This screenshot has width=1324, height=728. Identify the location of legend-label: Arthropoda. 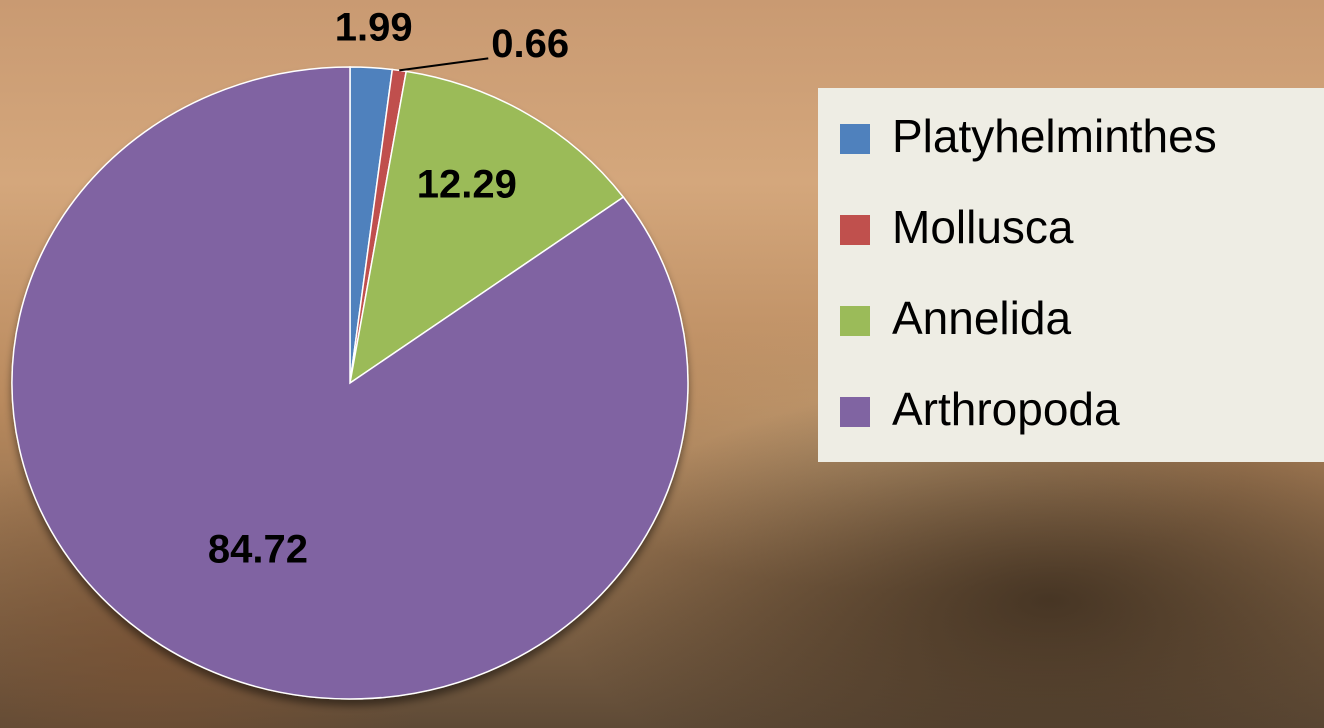
(1006, 409).